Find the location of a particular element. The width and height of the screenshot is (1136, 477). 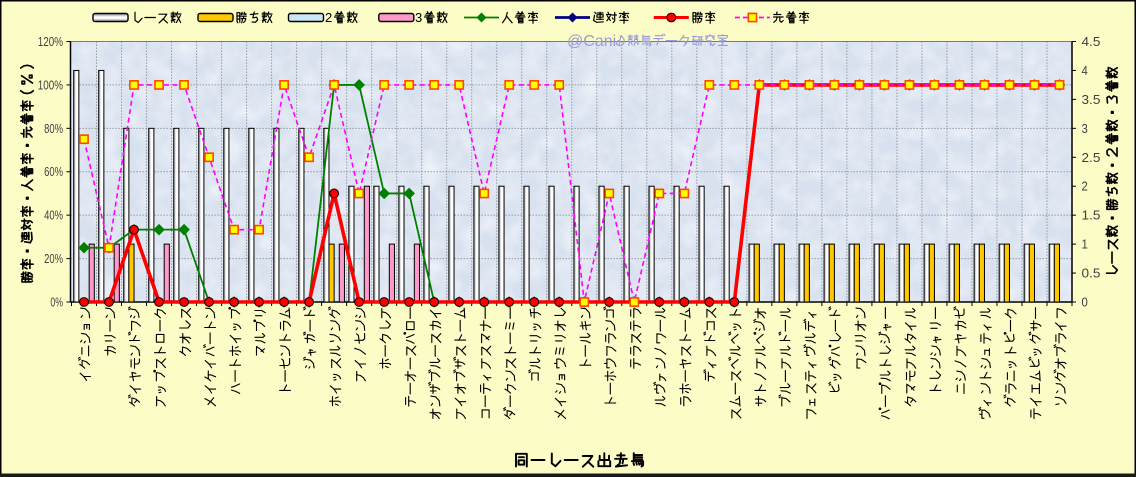

svg-text: 0 is located at coordinates (1085, 303).